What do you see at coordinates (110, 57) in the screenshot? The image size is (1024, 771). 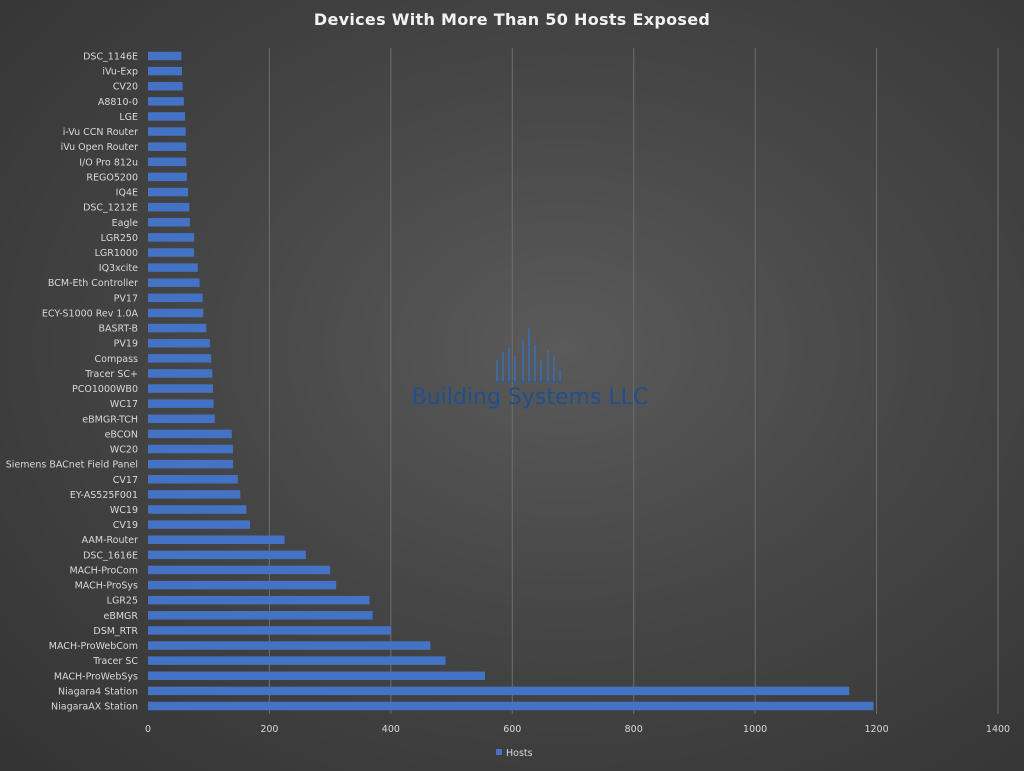 I see `category-label: DSC_1146E` at bounding box center [110, 57].